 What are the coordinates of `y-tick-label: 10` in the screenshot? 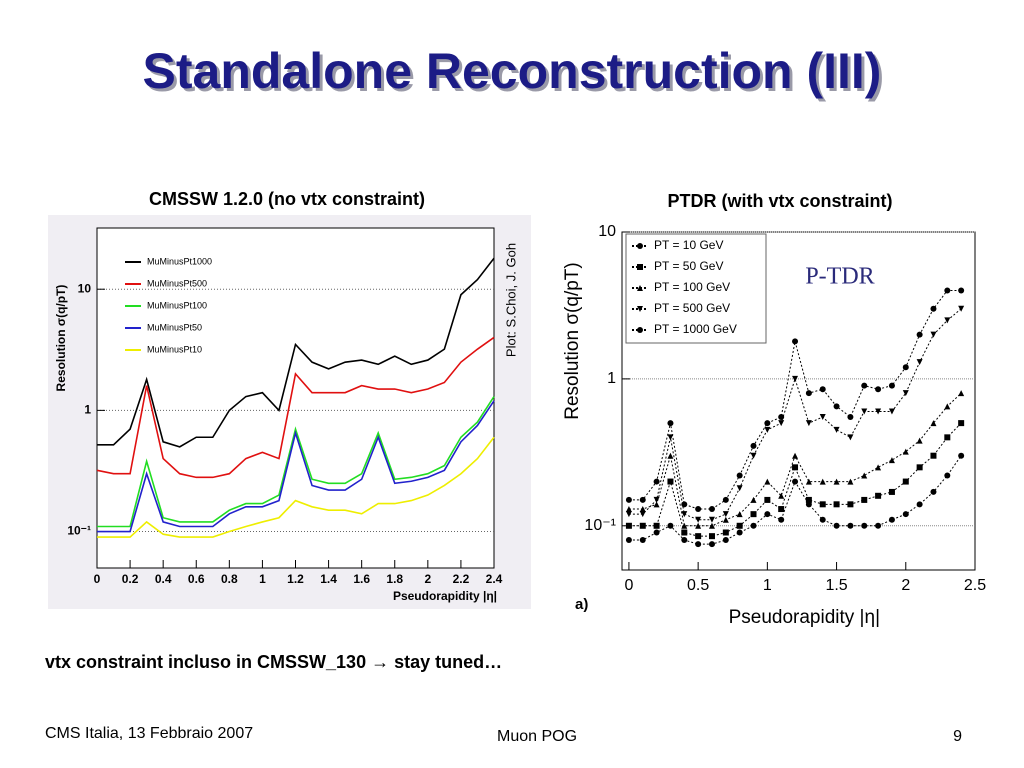 It's located at (85, 288).